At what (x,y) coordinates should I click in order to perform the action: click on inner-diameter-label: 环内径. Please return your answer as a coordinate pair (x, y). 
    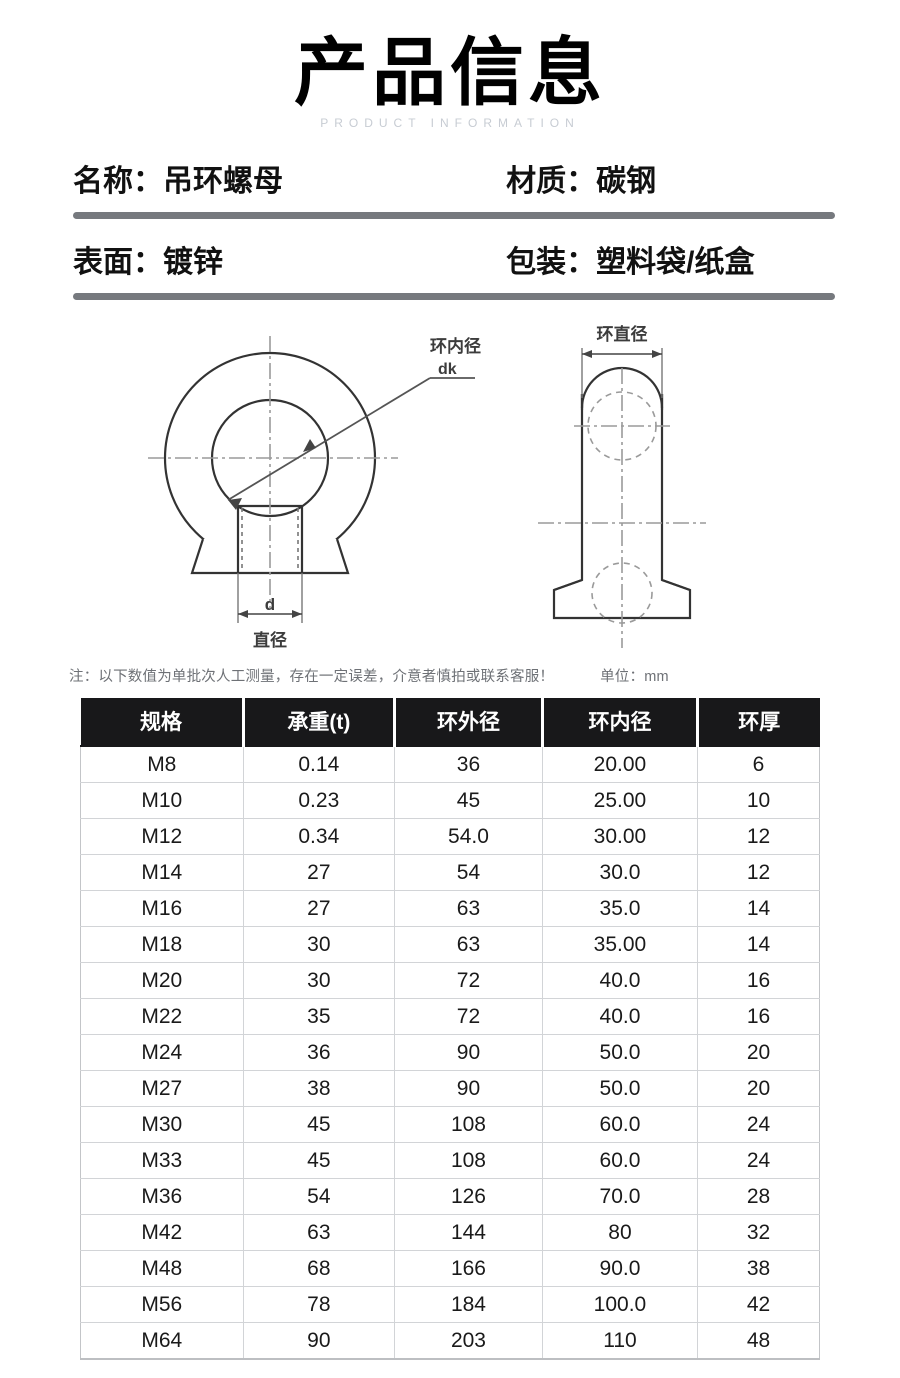
    Looking at the image, I should click on (455, 346).